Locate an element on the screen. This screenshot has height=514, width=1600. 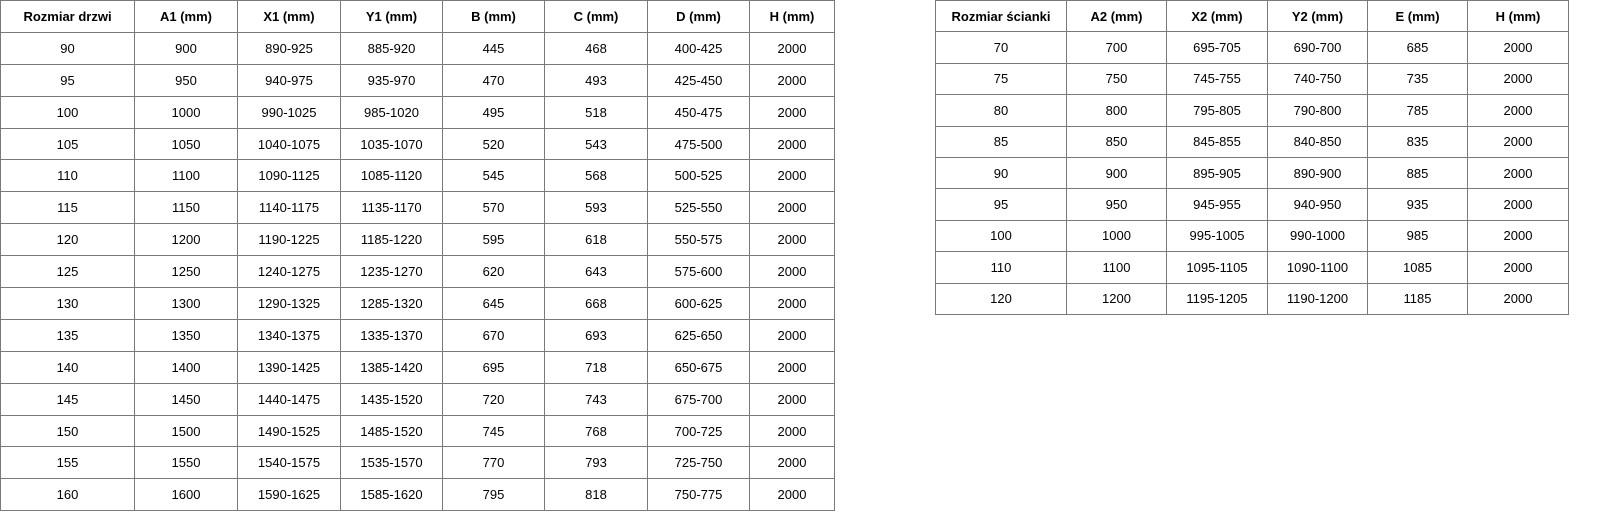
table-cell: 160 is located at coordinates (67, 495).